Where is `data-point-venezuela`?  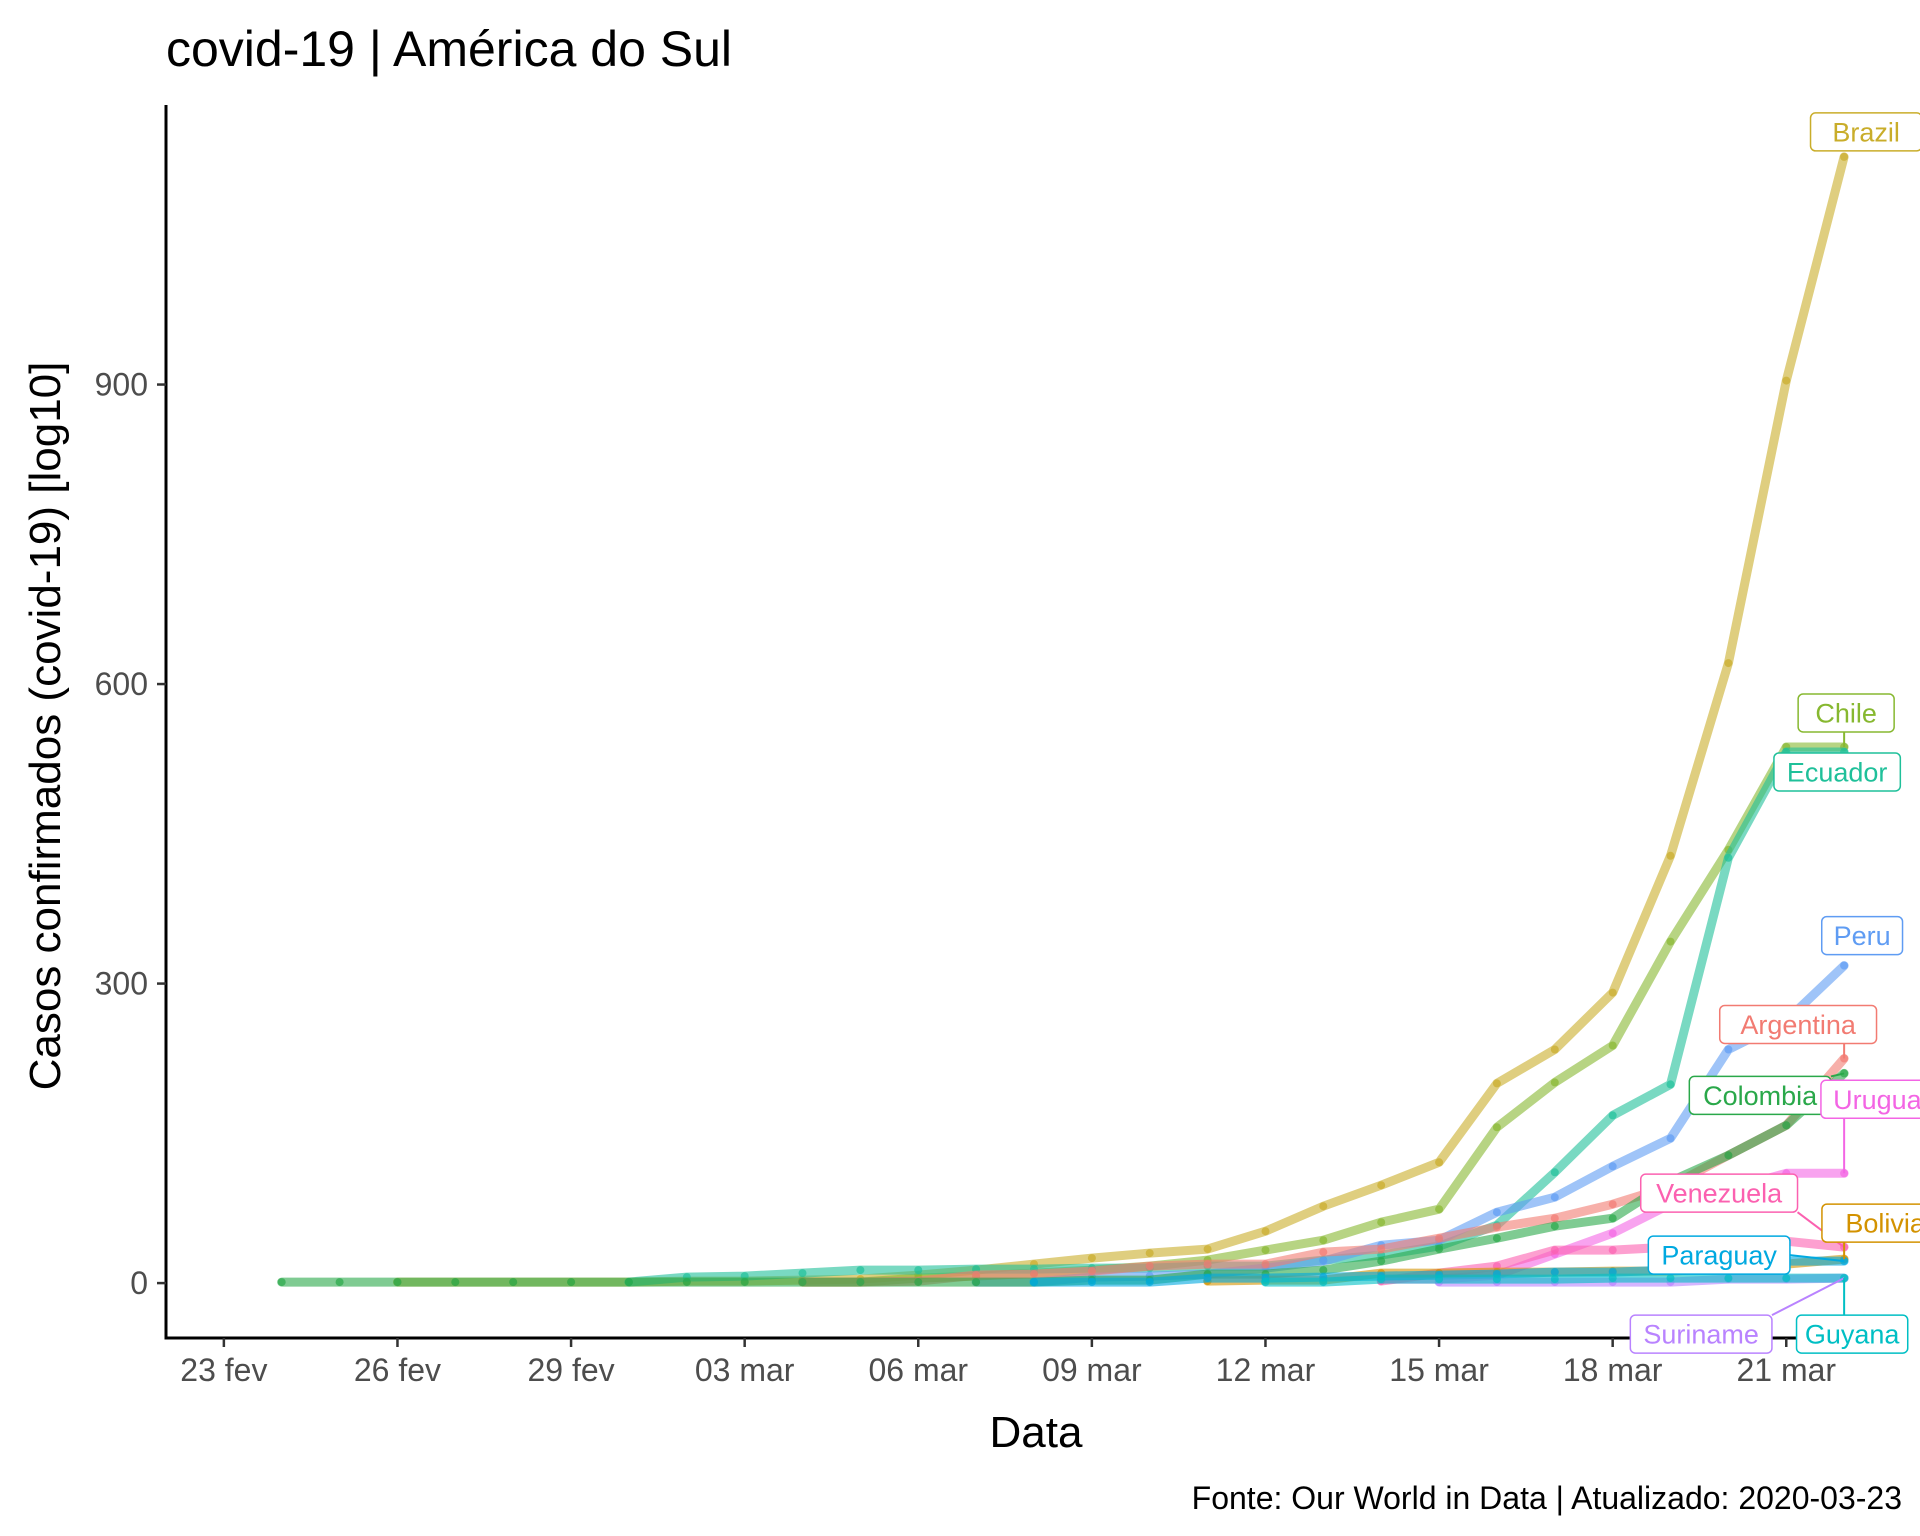
data-point-venezuela is located at coordinates (1612, 1250).